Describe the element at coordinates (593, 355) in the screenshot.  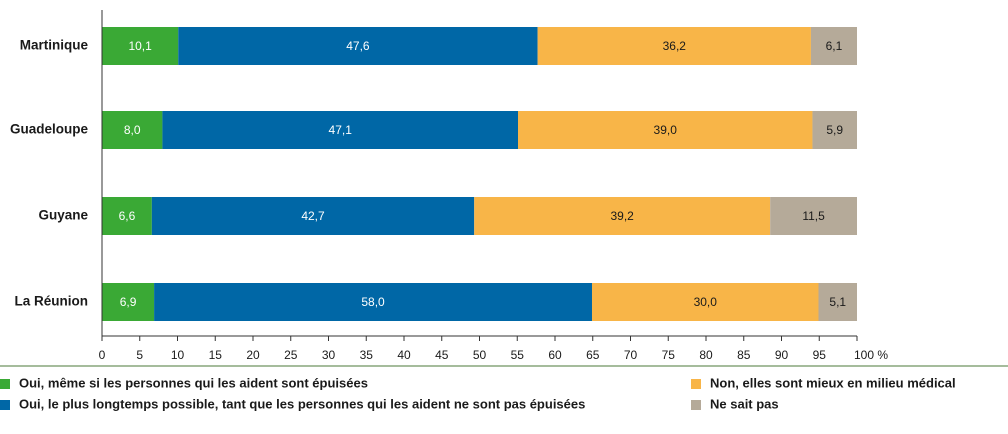
I see `x-tick-label: 65` at that location.